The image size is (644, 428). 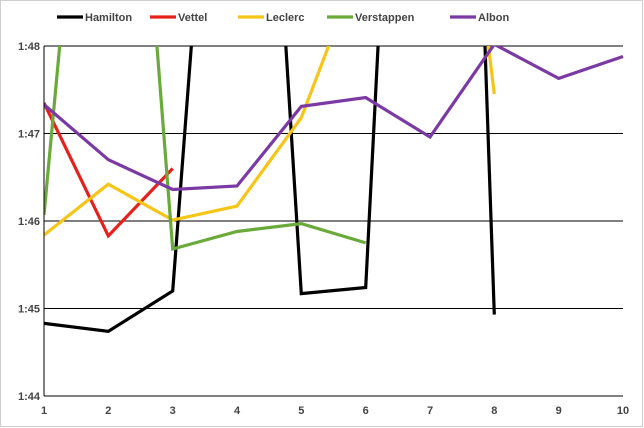 I want to click on legend-label: Leclerc, so click(x=285, y=18).